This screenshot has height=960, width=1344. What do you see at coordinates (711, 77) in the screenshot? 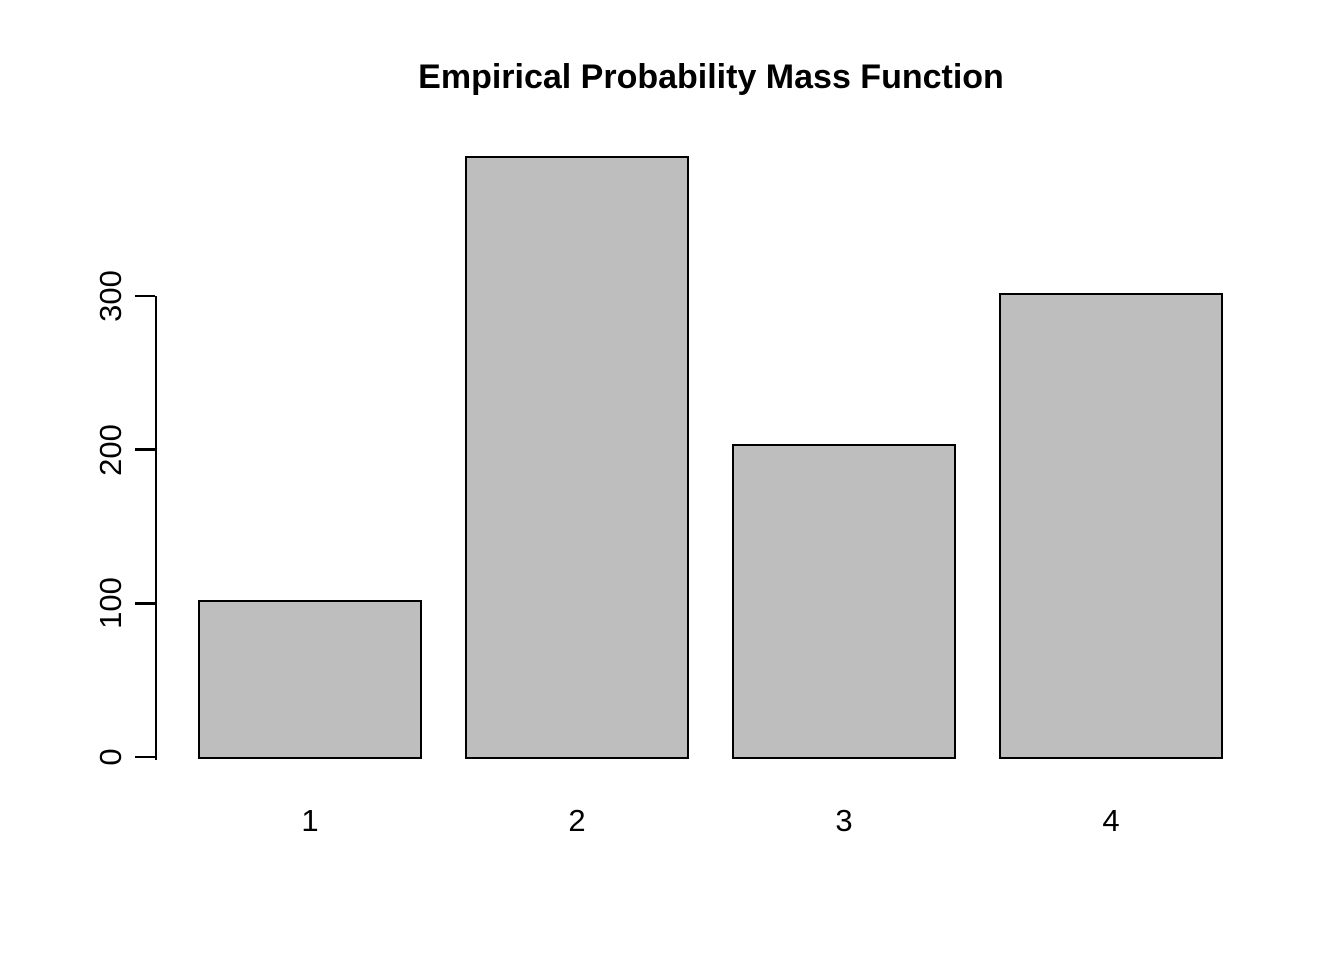
I see `chart-title: Empirical Probability Mass Function` at bounding box center [711, 77].